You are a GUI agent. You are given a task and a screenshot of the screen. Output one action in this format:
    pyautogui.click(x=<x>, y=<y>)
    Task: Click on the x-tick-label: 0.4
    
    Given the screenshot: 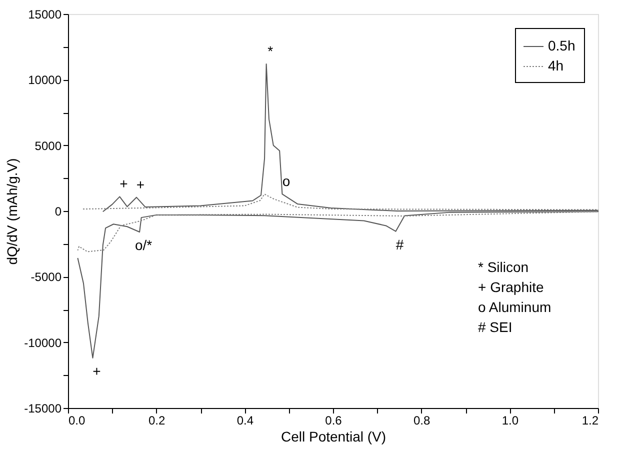 What is the action you would take?
    pyautogui.click(x=245, y=421)
    